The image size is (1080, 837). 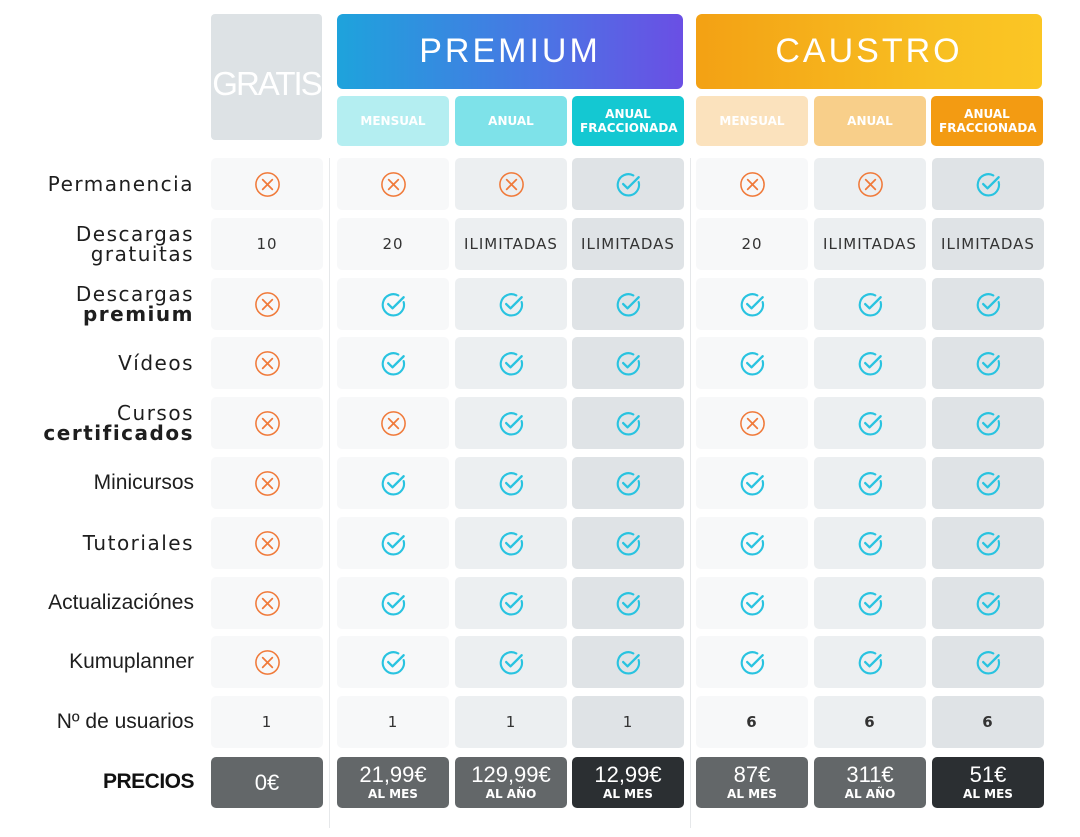 I want to click on cell-value: 1, so click(x=393, y=722).